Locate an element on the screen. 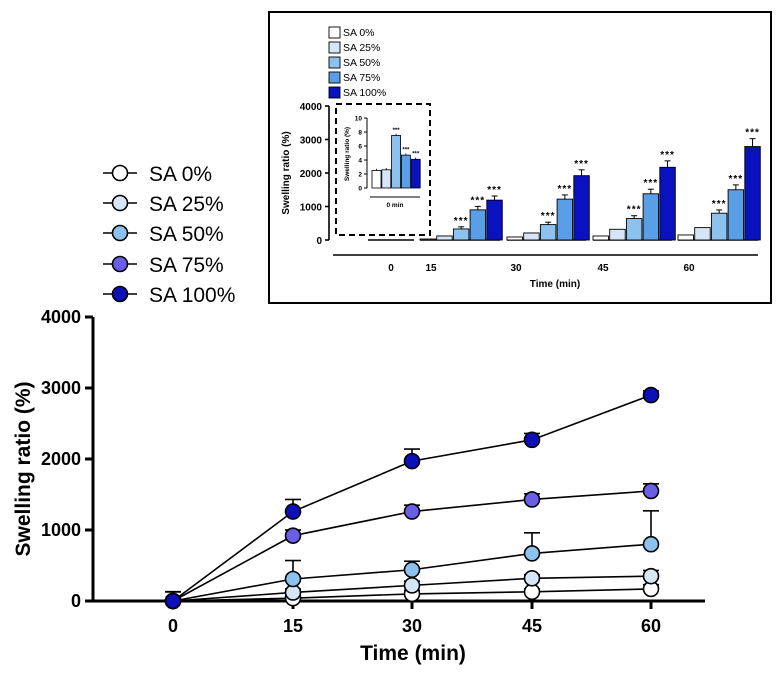 Image resolution: width=782 pixels, height=674 pixels. inset-legend-label: SA 50% is located at coordinates (361, 63).